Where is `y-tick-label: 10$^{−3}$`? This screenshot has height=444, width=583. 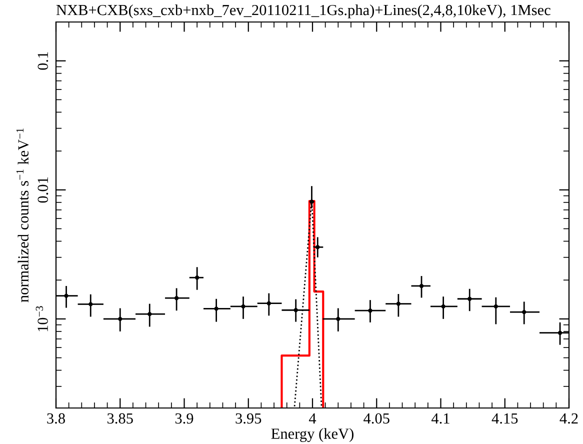 y-tick-label: 10$^{−3}$ is located at coordinates (42, 319).